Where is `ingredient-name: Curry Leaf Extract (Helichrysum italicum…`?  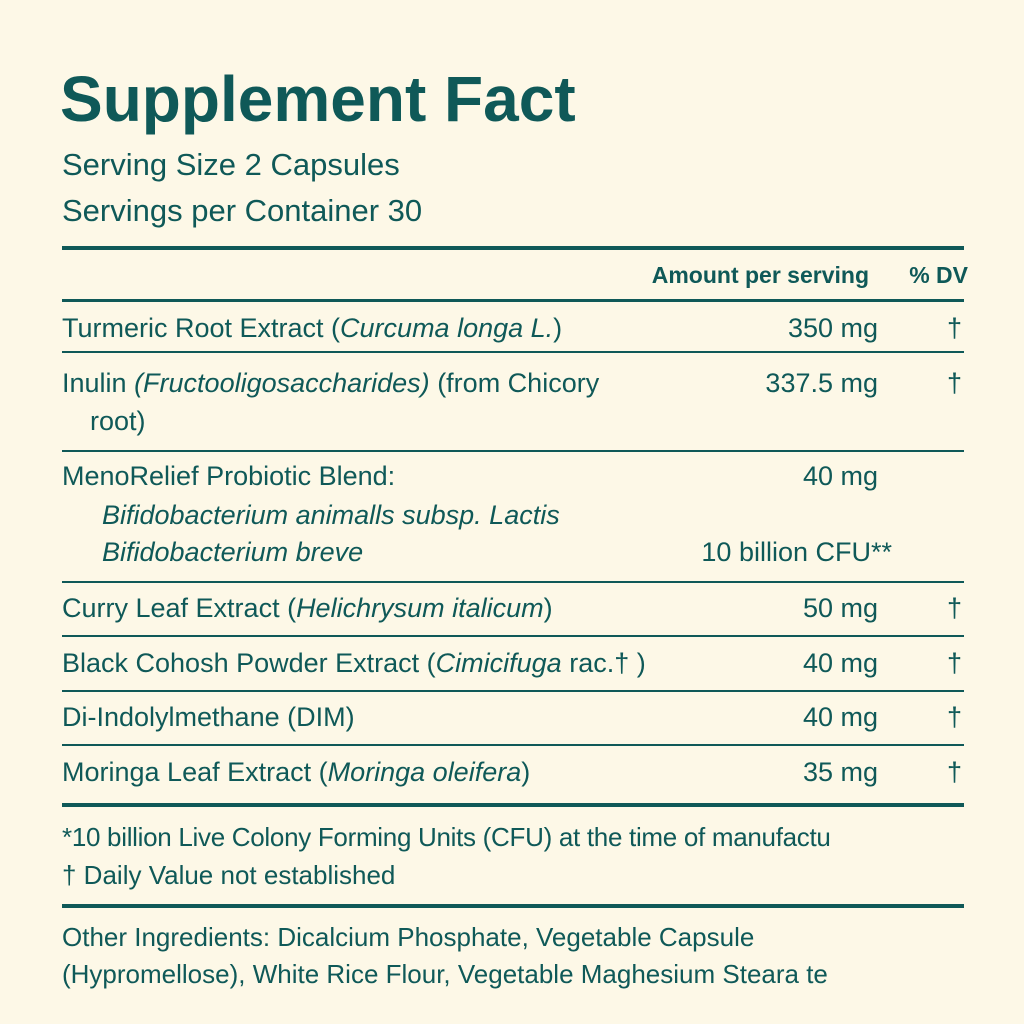 ingredient-name: Curry Leaf Extract (Helichrysum italicum… is located at coordinates (307, 608).